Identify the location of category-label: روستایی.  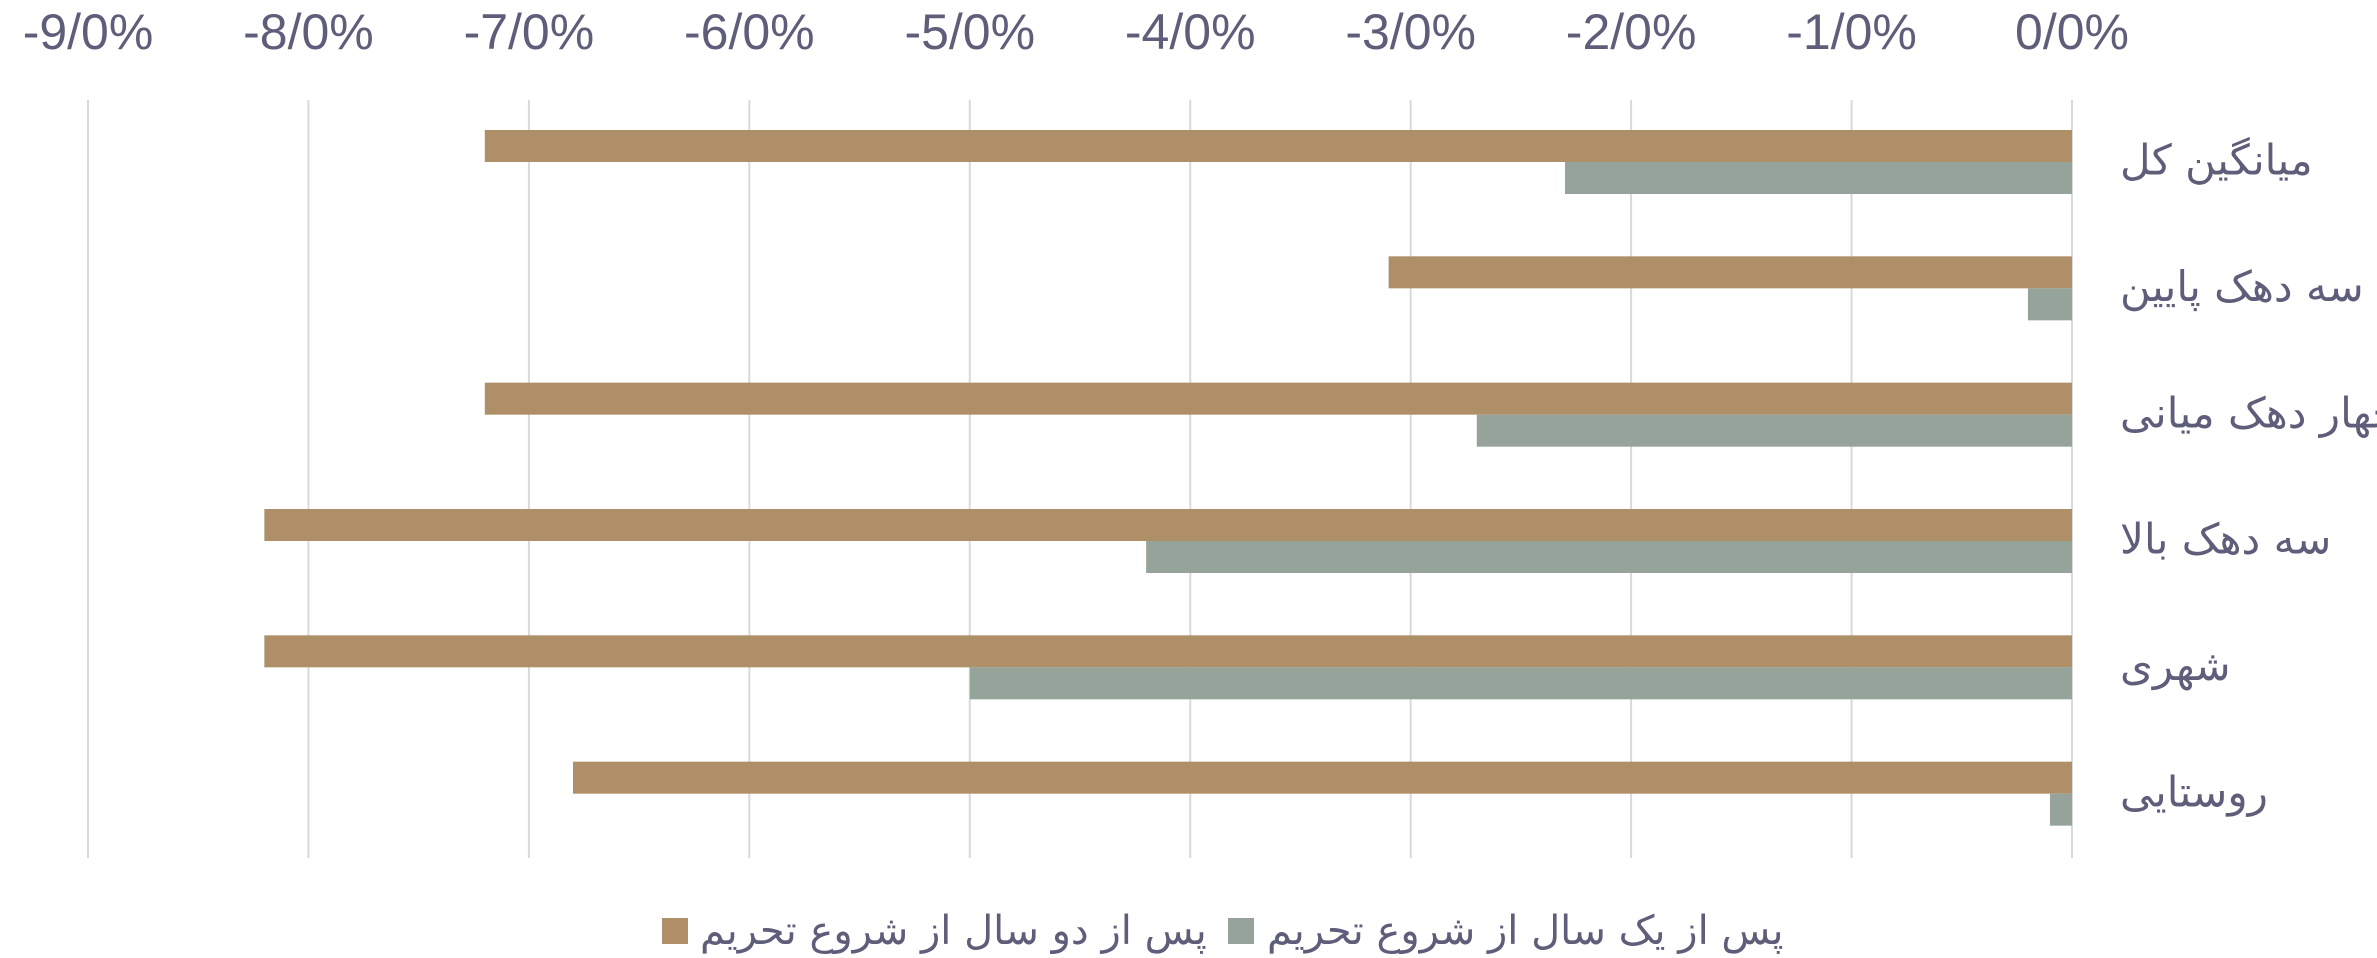
(2194, 791).